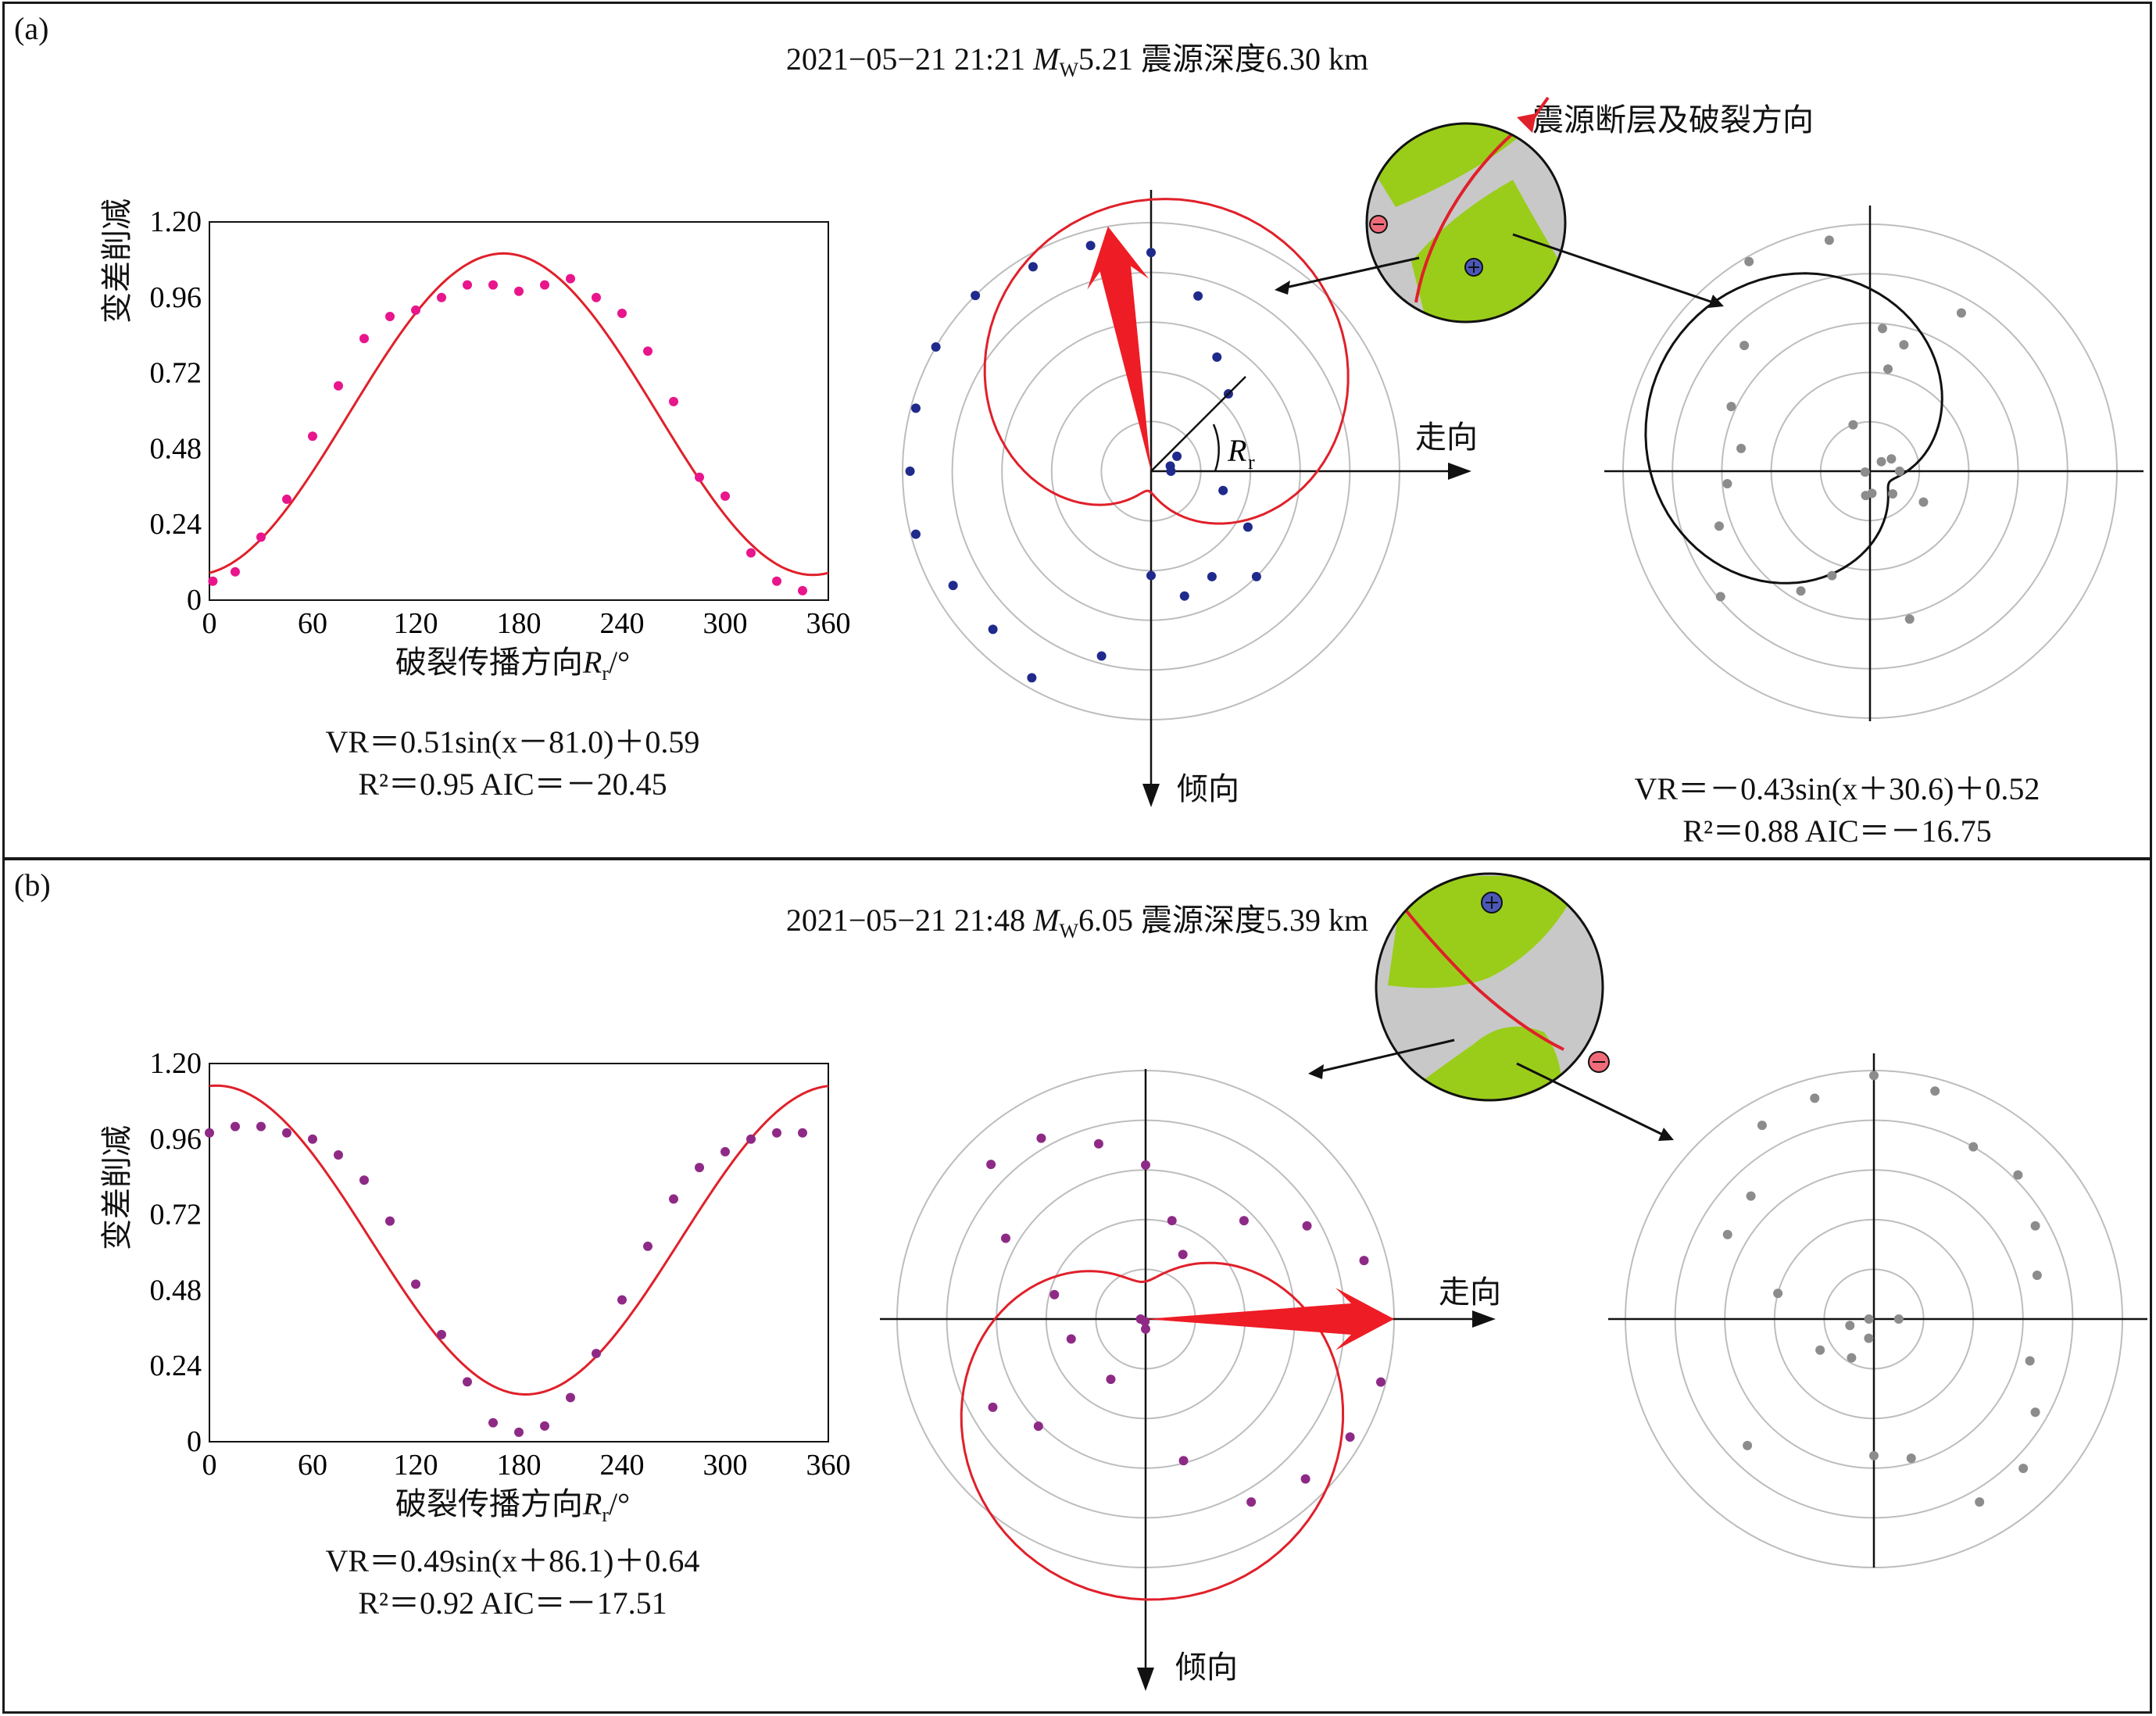 The height and width of the screenshot is (1716, 2156). I want to click on plot-frame, so click(519, 411).